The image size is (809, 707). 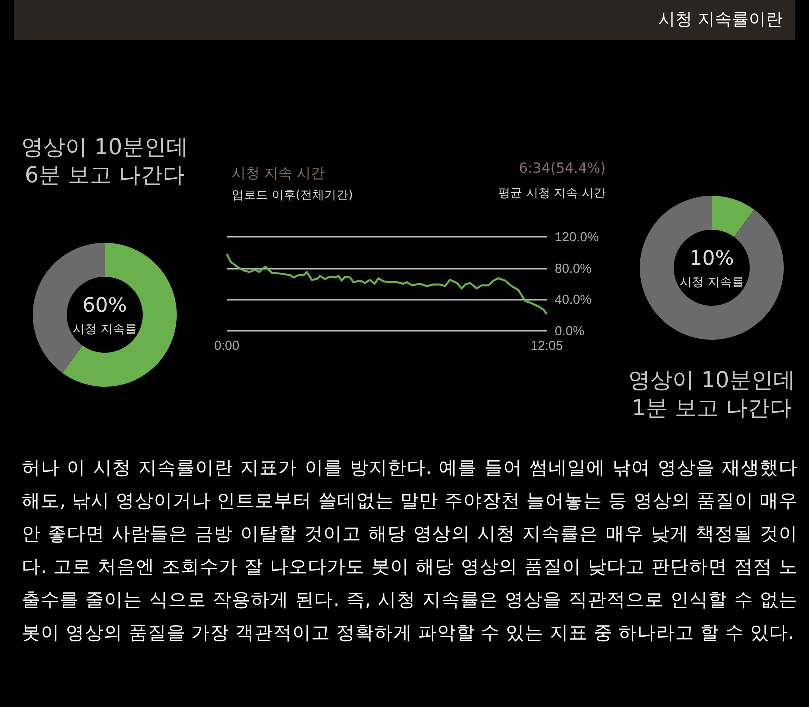 What do you see at coordinates (227, 345) in the screenshot?
I see `x-tick-label: 0:00` at bounding box center [227, 345].